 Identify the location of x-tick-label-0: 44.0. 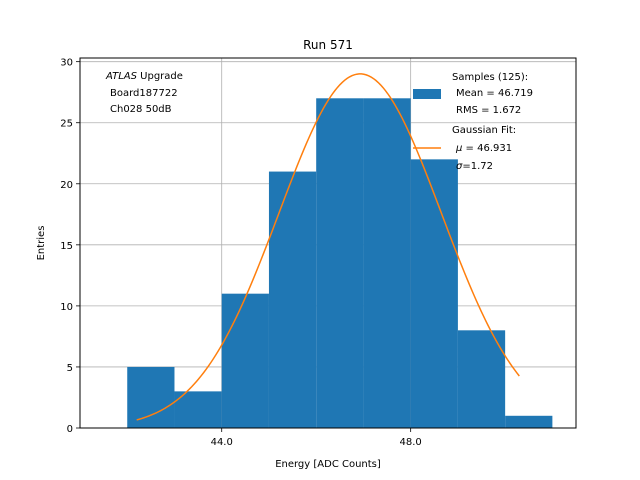
(222, 442).